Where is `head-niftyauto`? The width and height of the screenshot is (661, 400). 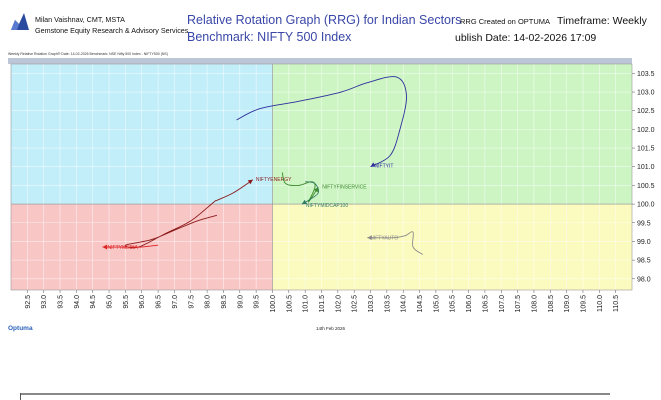
head-niftyauto is located at coordinates (369, 238).